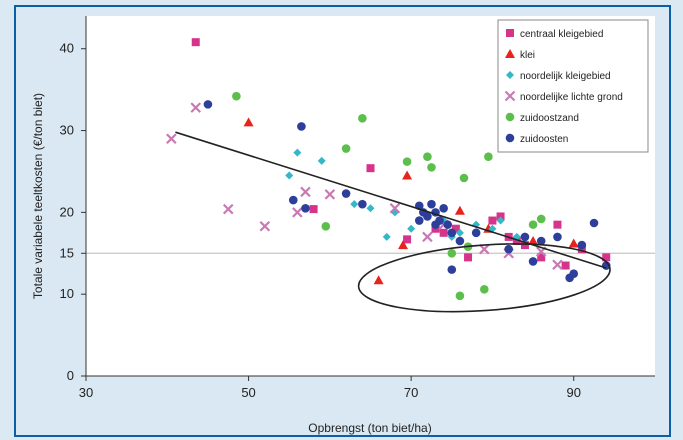 This screenshot has width=683, height=440. I want to click on legend-label: zuidoosten, so click(544, 139).